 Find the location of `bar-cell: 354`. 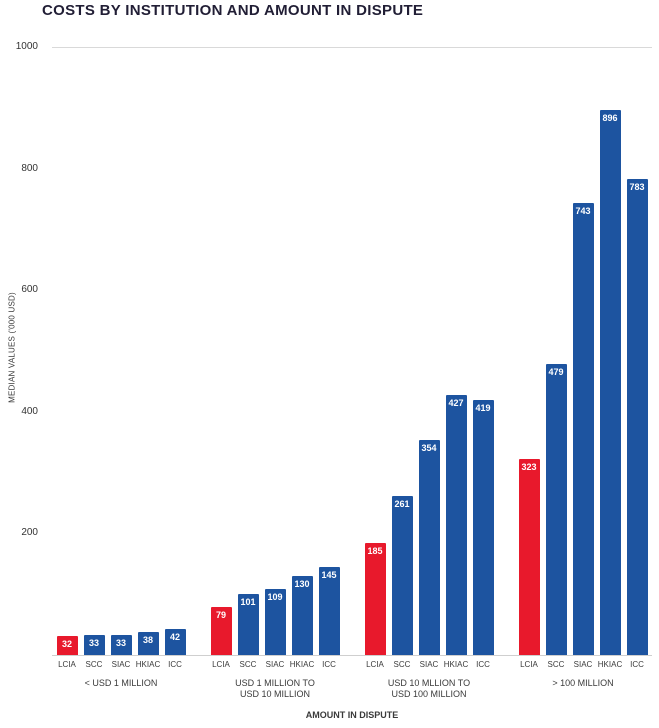

bar-cell: 354 is located at coordinates (429, 547).